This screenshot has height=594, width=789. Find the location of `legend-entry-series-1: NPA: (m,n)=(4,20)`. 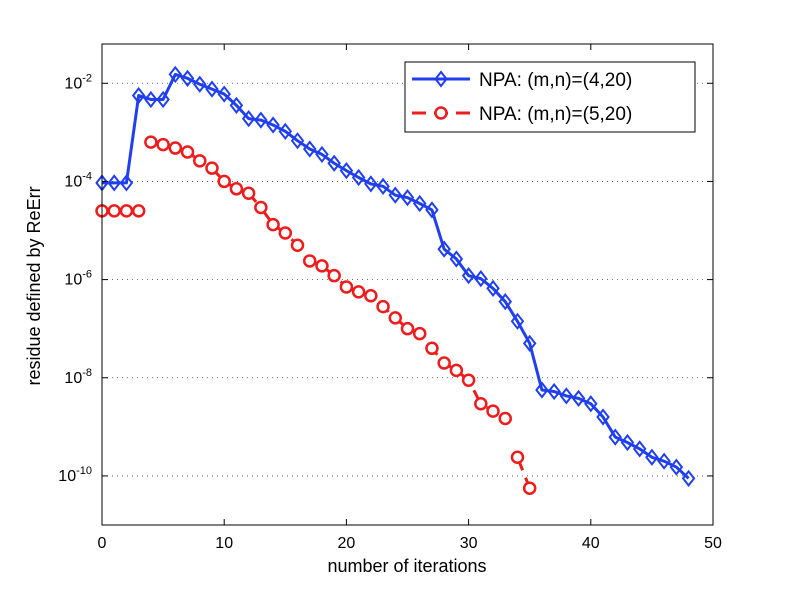

legend-entry-series-1: NPA: (m,n)=(4,20) is located at coordinates (522, 80).